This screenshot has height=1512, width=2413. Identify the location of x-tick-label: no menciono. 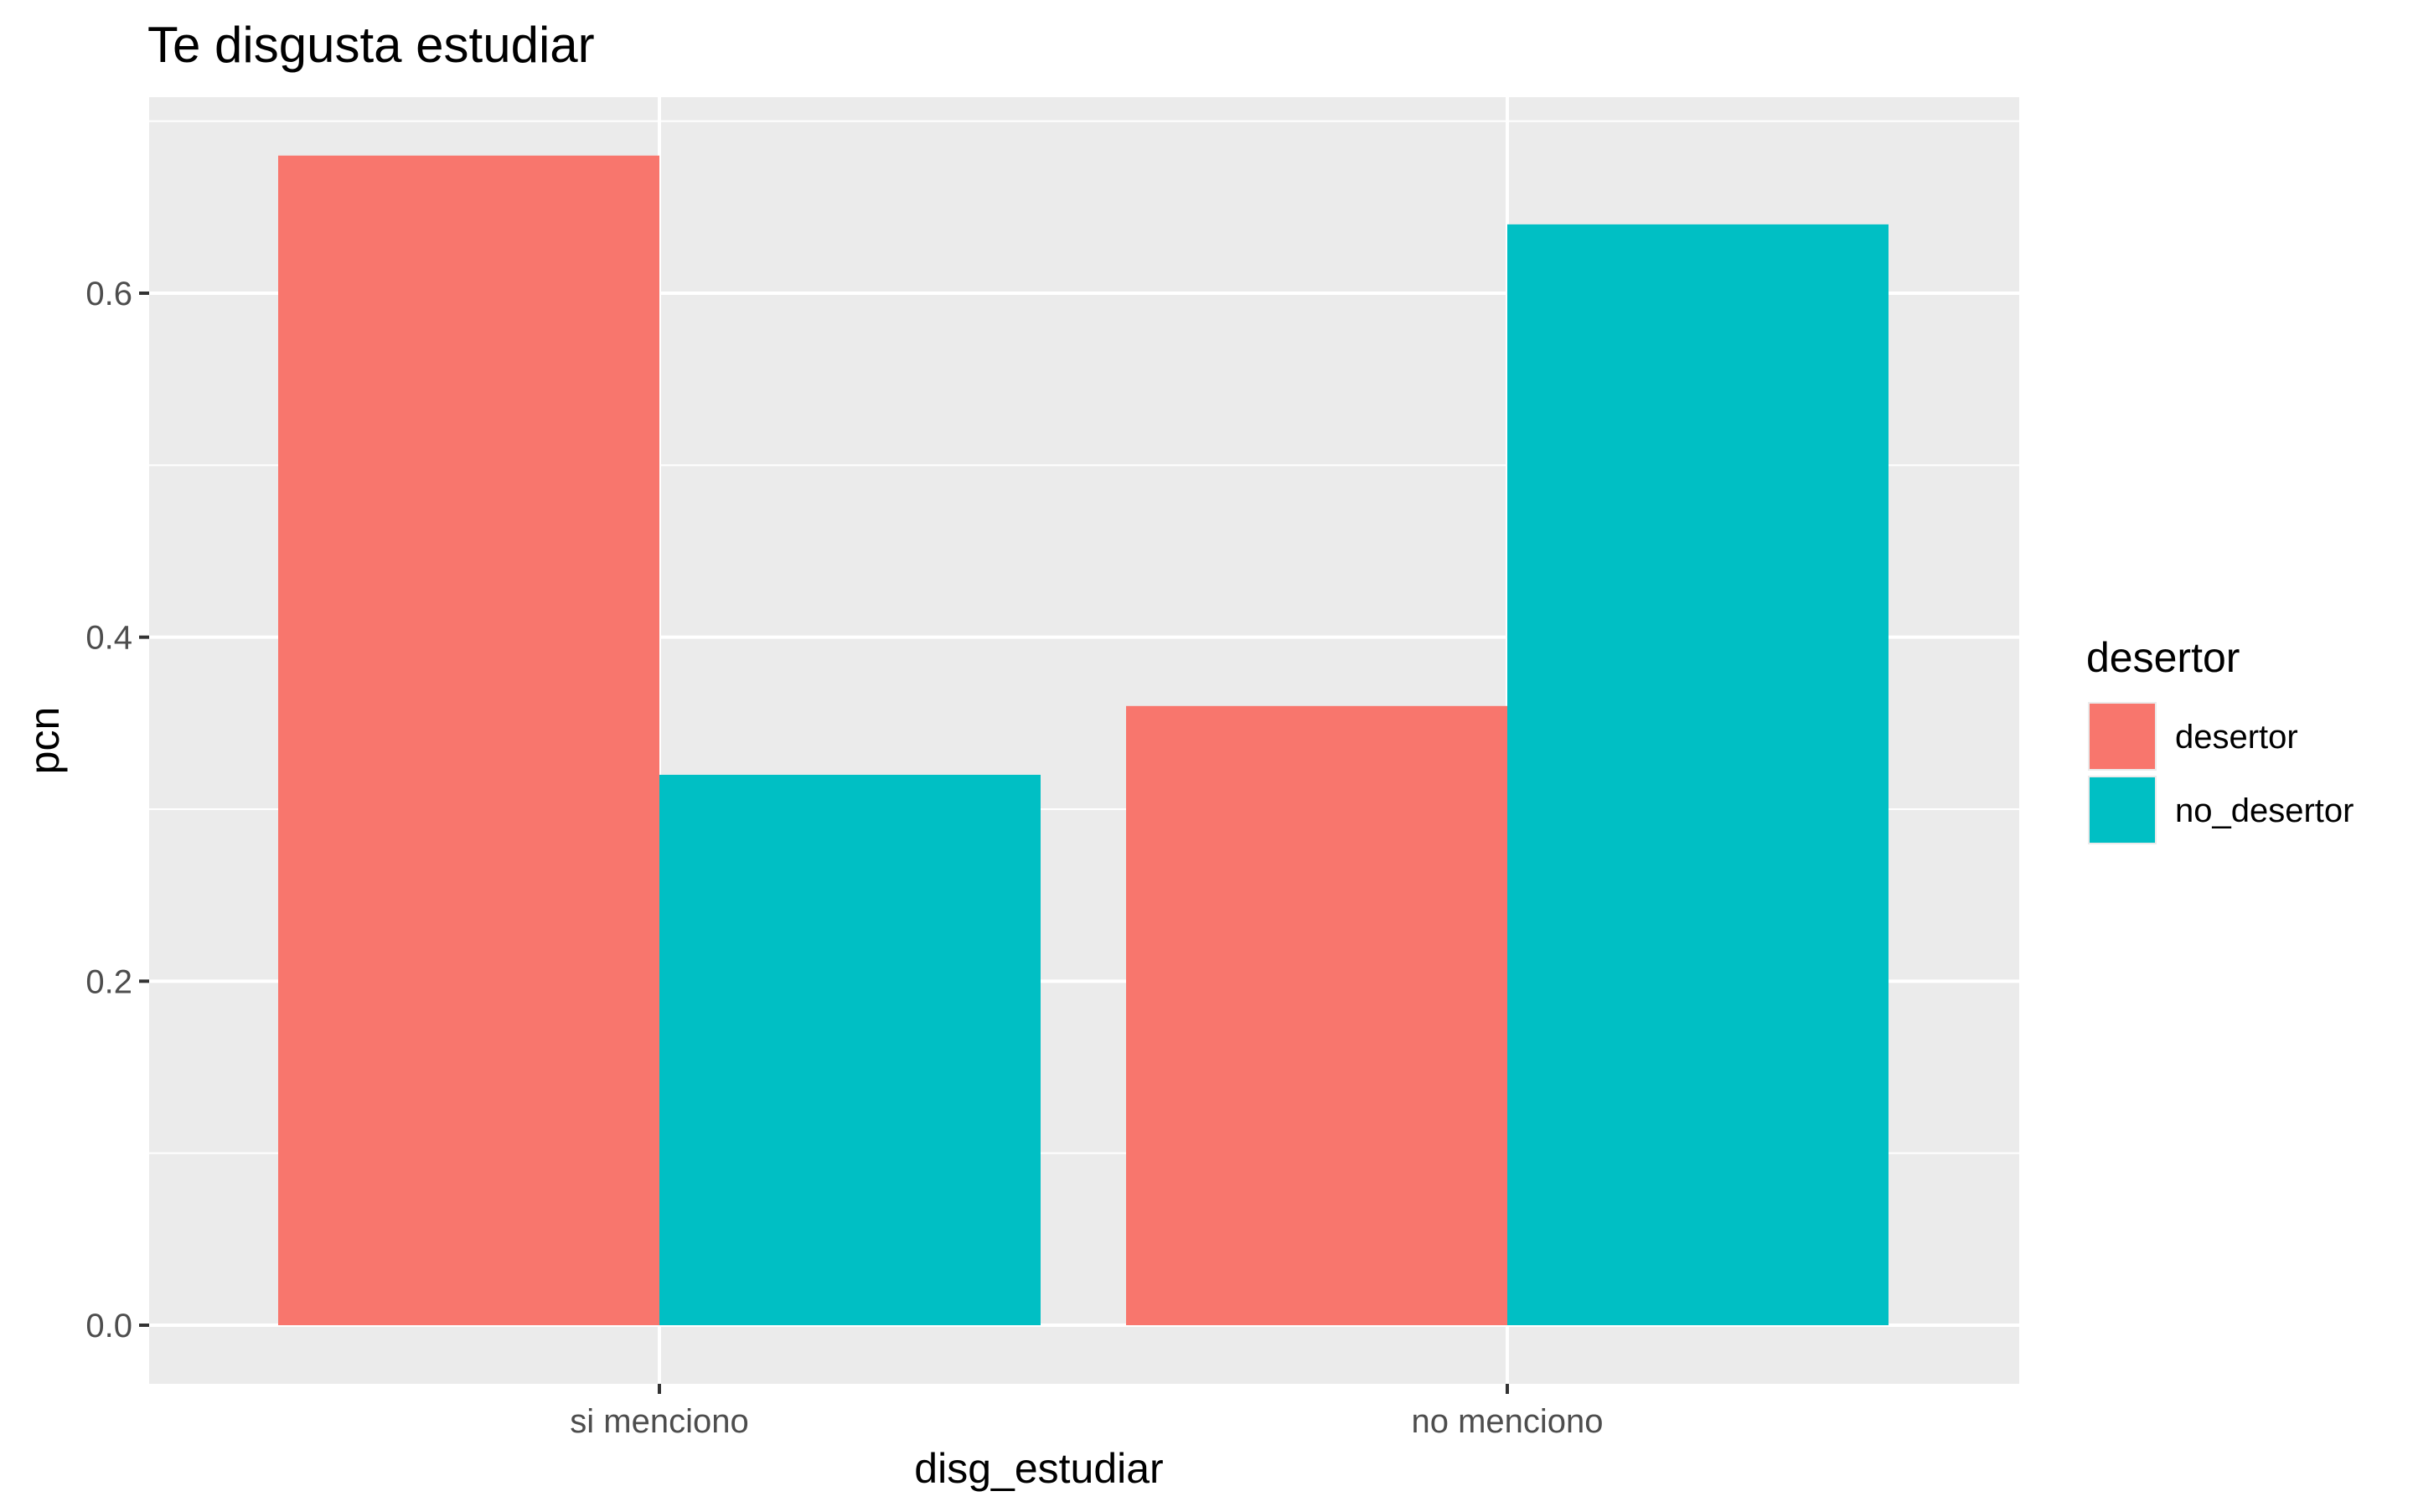
(1507, 1421).